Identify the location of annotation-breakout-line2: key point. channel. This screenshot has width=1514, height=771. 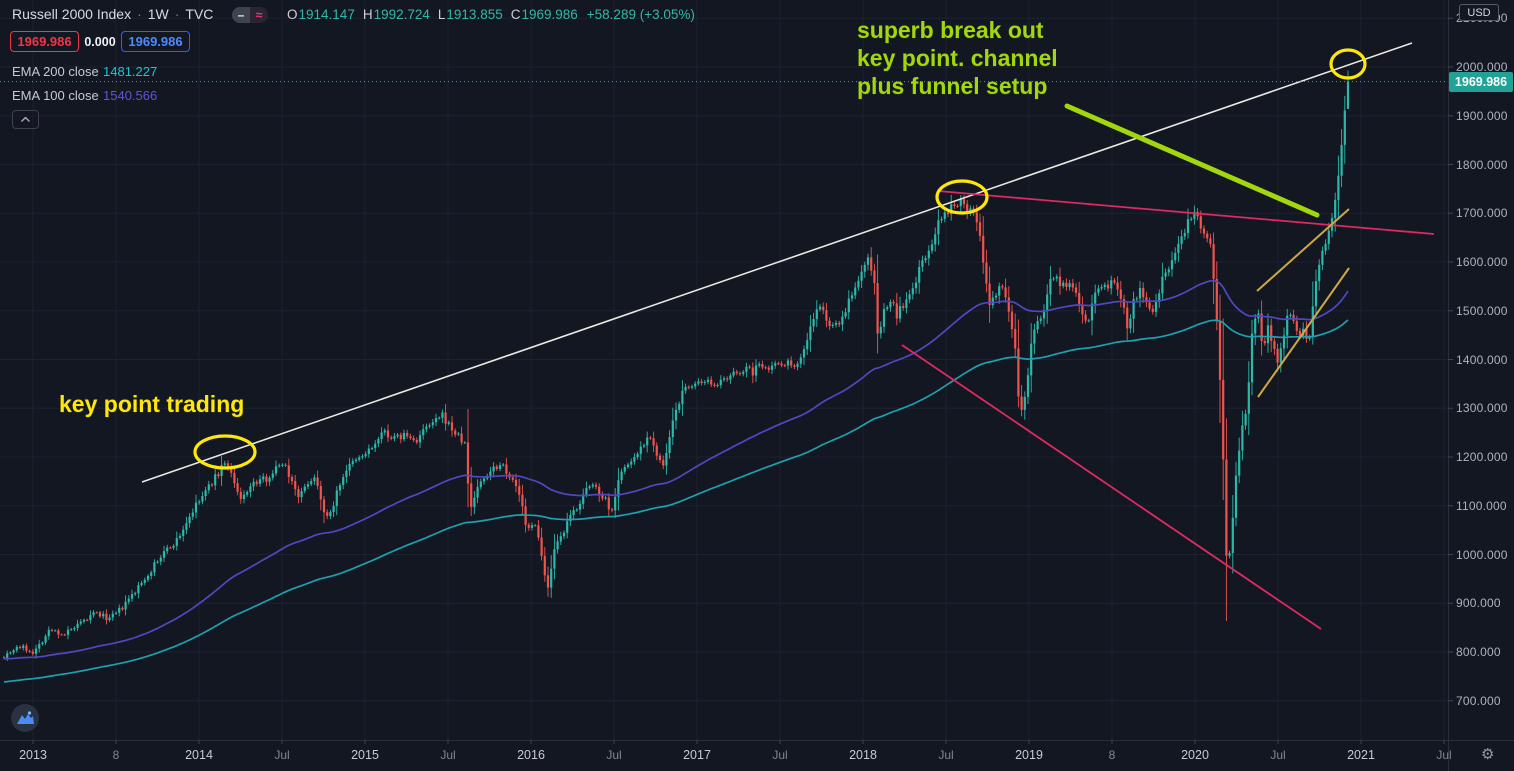
(957, 58).